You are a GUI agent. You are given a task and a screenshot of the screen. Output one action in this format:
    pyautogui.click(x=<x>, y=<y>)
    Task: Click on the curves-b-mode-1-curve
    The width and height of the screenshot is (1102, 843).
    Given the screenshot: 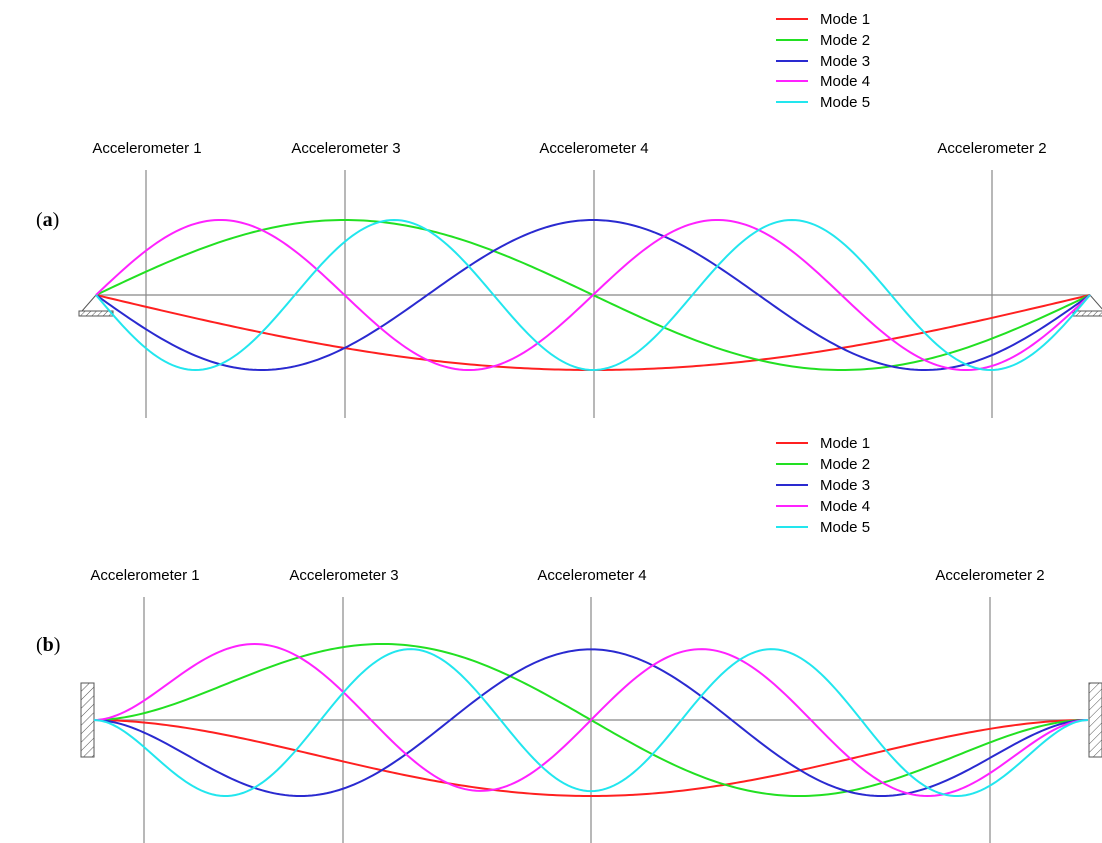 What is the action you would take?
    pyautogui.click(x=591, y=758)
    